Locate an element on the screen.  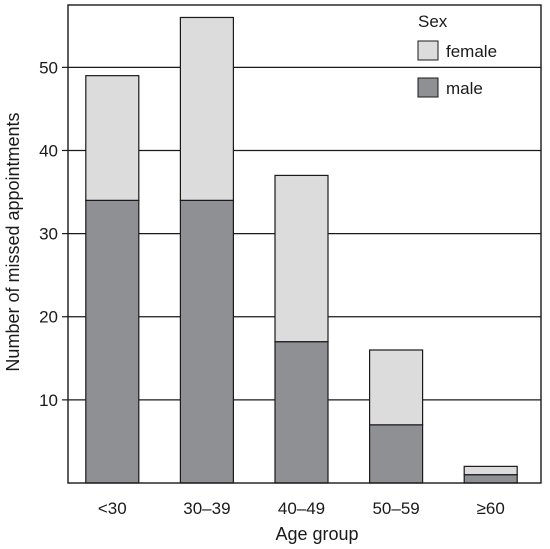
y-tick-label: 50 is located at coordinates (48, 67).